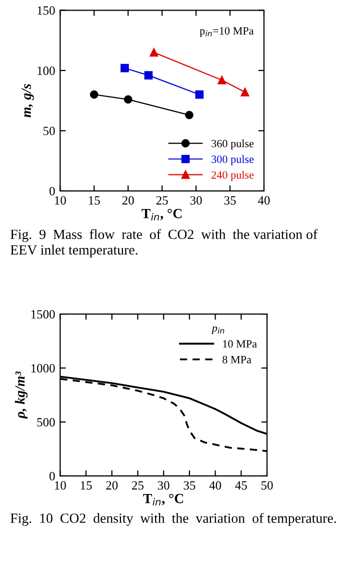  Describe the element at coordinates (217, 330) in the screenshot. I see `legend-title: p$_{in}$` at that location.